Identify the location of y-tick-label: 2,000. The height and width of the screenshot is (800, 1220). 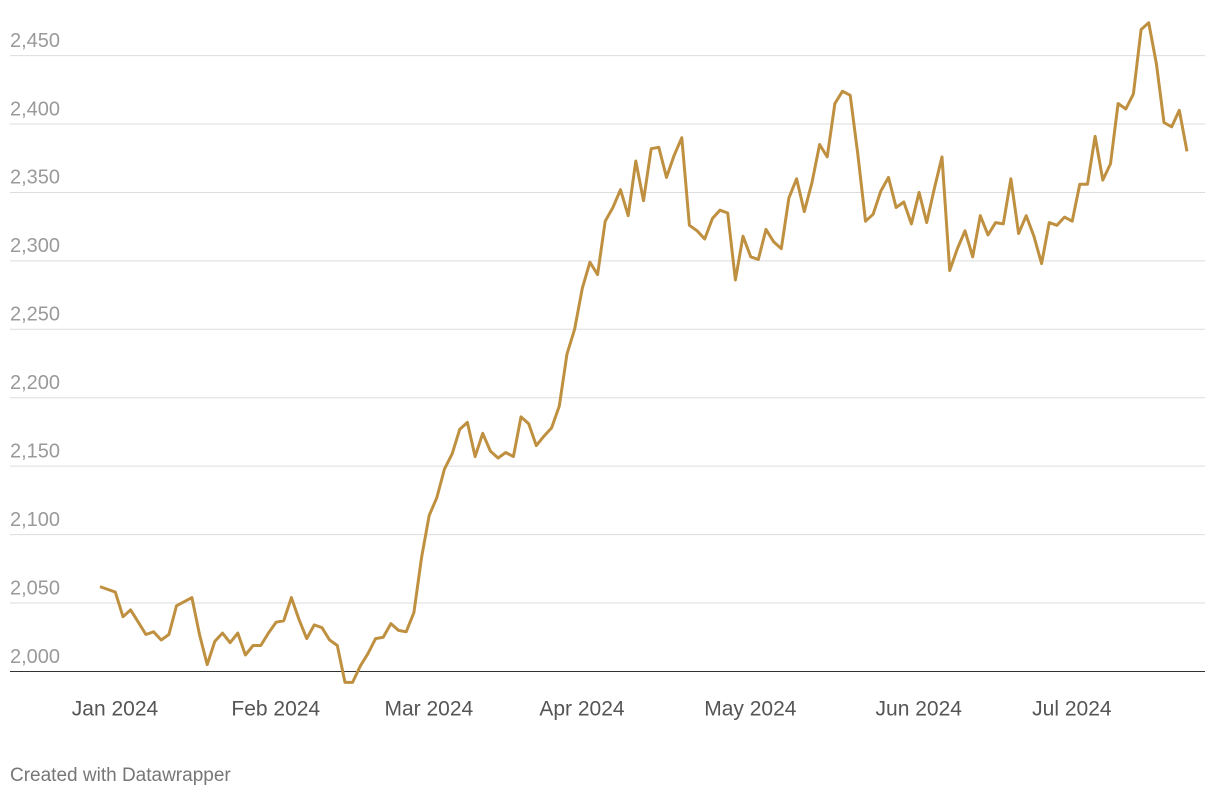
(35, 657).